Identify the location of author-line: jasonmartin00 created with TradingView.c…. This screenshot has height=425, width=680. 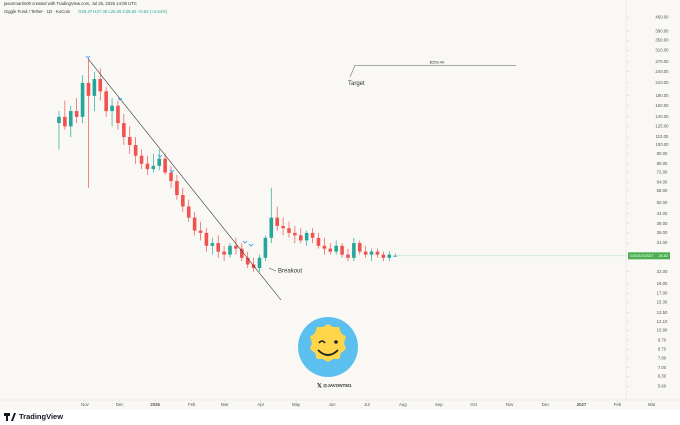
(70, 3).